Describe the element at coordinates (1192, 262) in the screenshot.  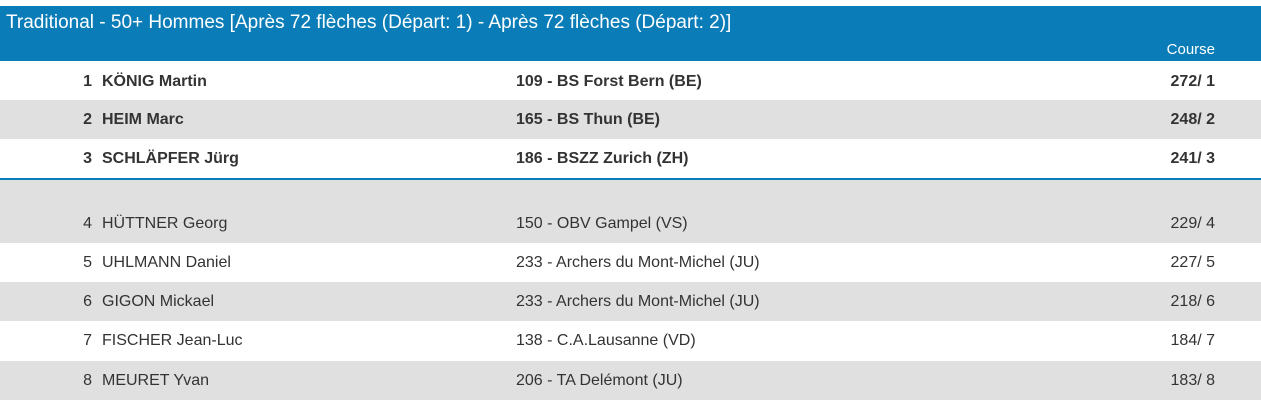
I see `score: 227/ 5` at that location.